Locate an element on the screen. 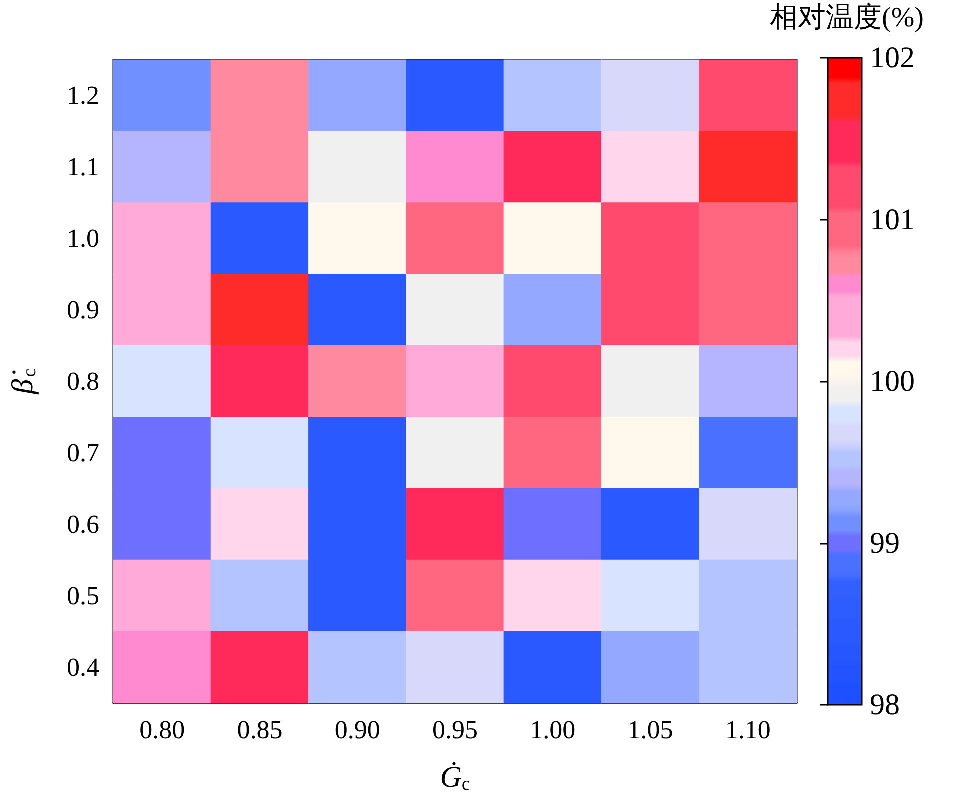 This screenshot has height=801, width=959. y-tick-label: 0.7 is located at coordinates (83, 453).